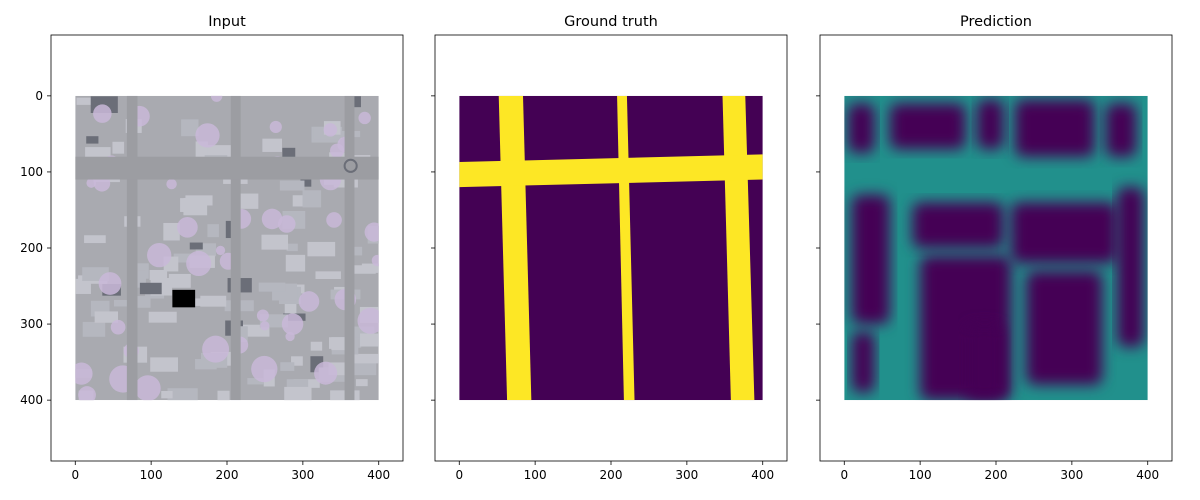 This screenshot has width=1200, height=500. Describe the element at coordinates (31, 400) in the screenshot. I see `y-tick-label: 400` at that location.